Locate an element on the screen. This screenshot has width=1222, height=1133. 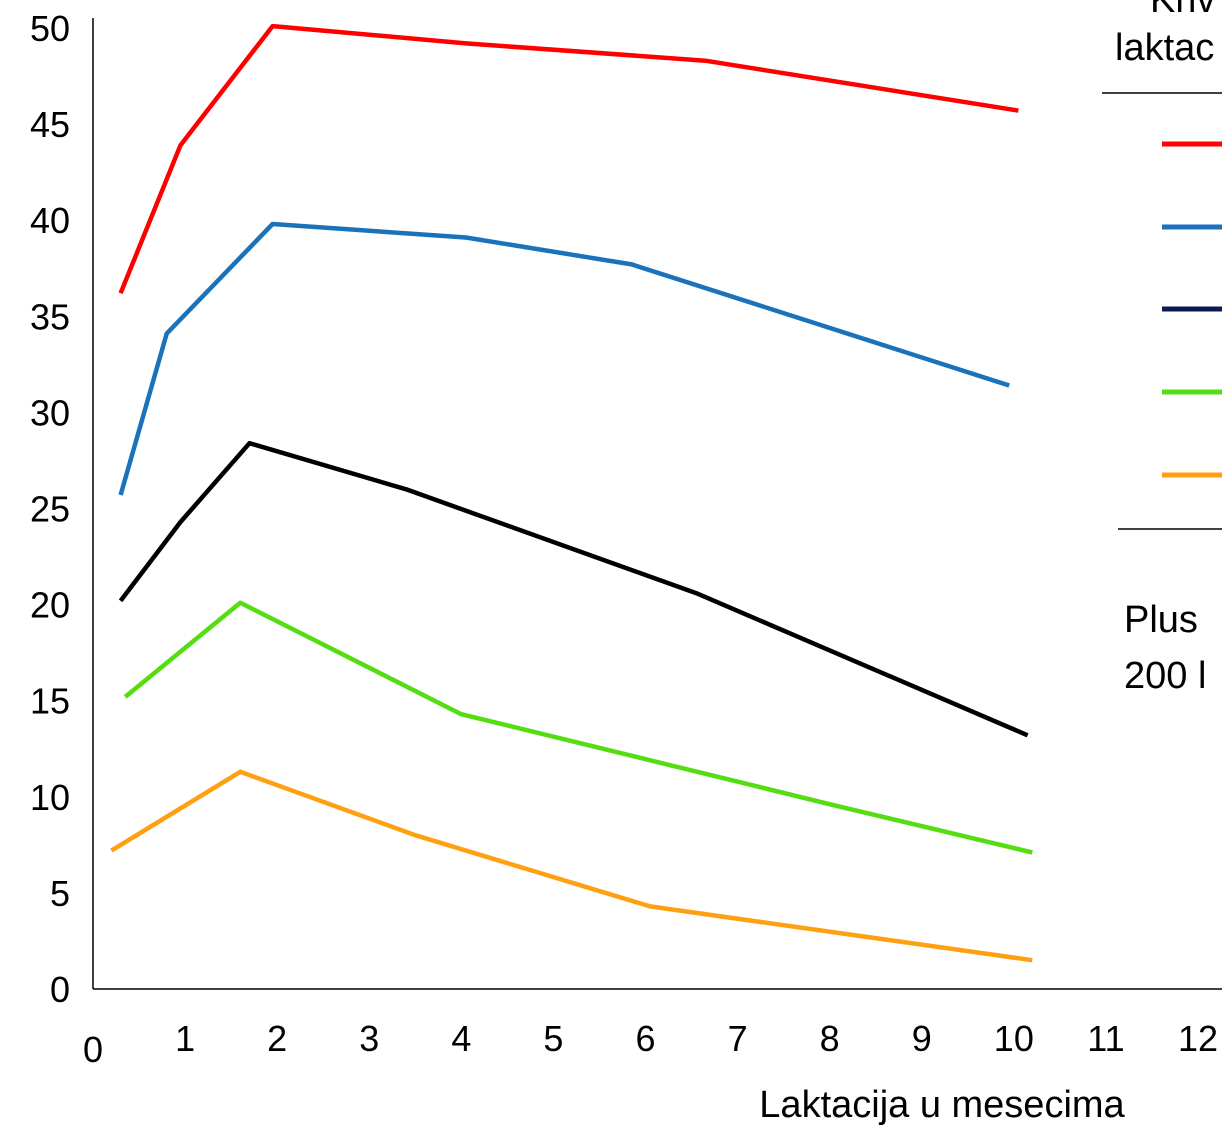
x-tick-label: 7 is located at coordinates (738, 1038).